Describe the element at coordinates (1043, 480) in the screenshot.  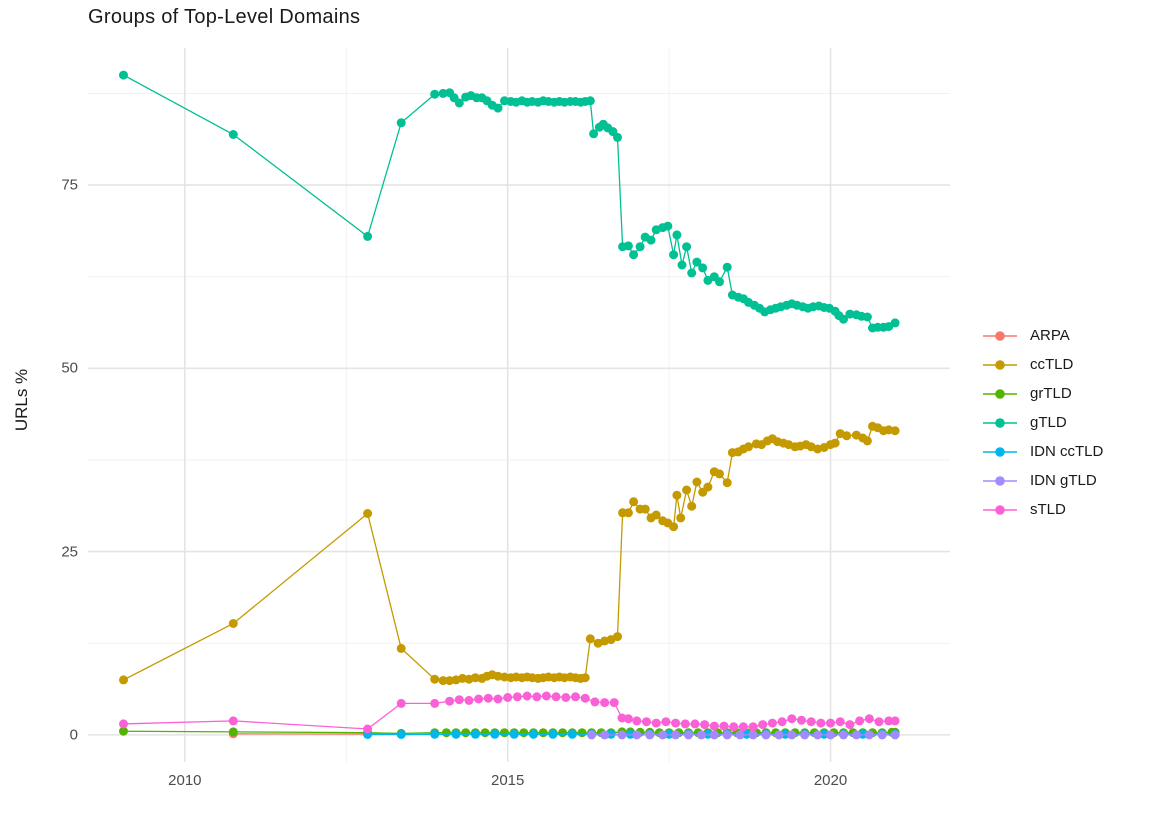
I see `legend-item-idn-gtld: IDN gTLD` at that location.